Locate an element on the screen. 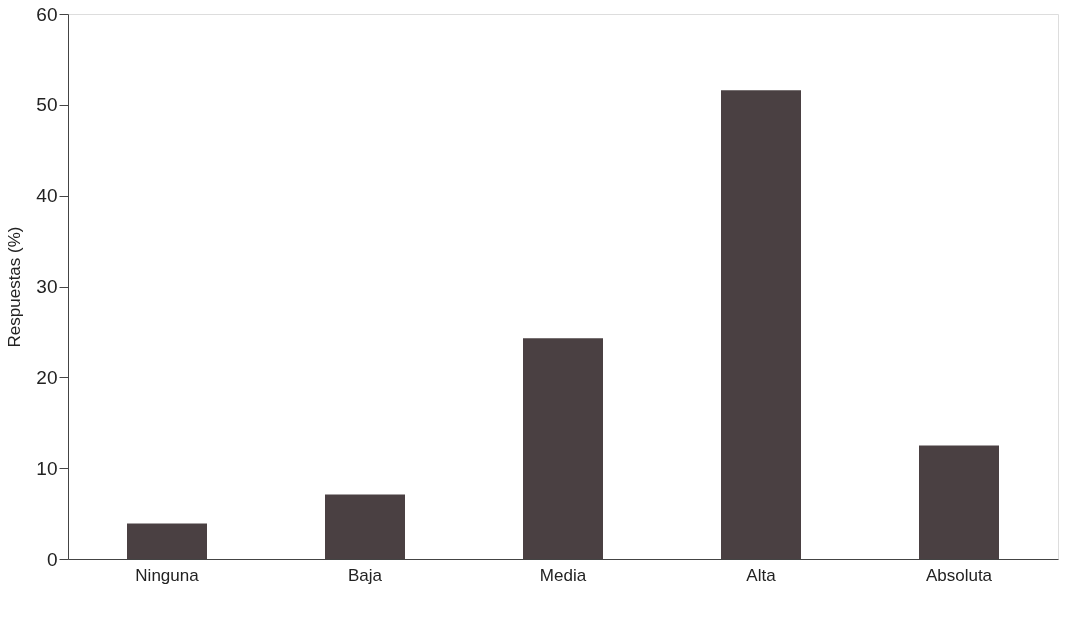 The height and width of the screenshot is (639, 1091). y-axis-title: Respuestas (%) is located at coordinates (15, 287).